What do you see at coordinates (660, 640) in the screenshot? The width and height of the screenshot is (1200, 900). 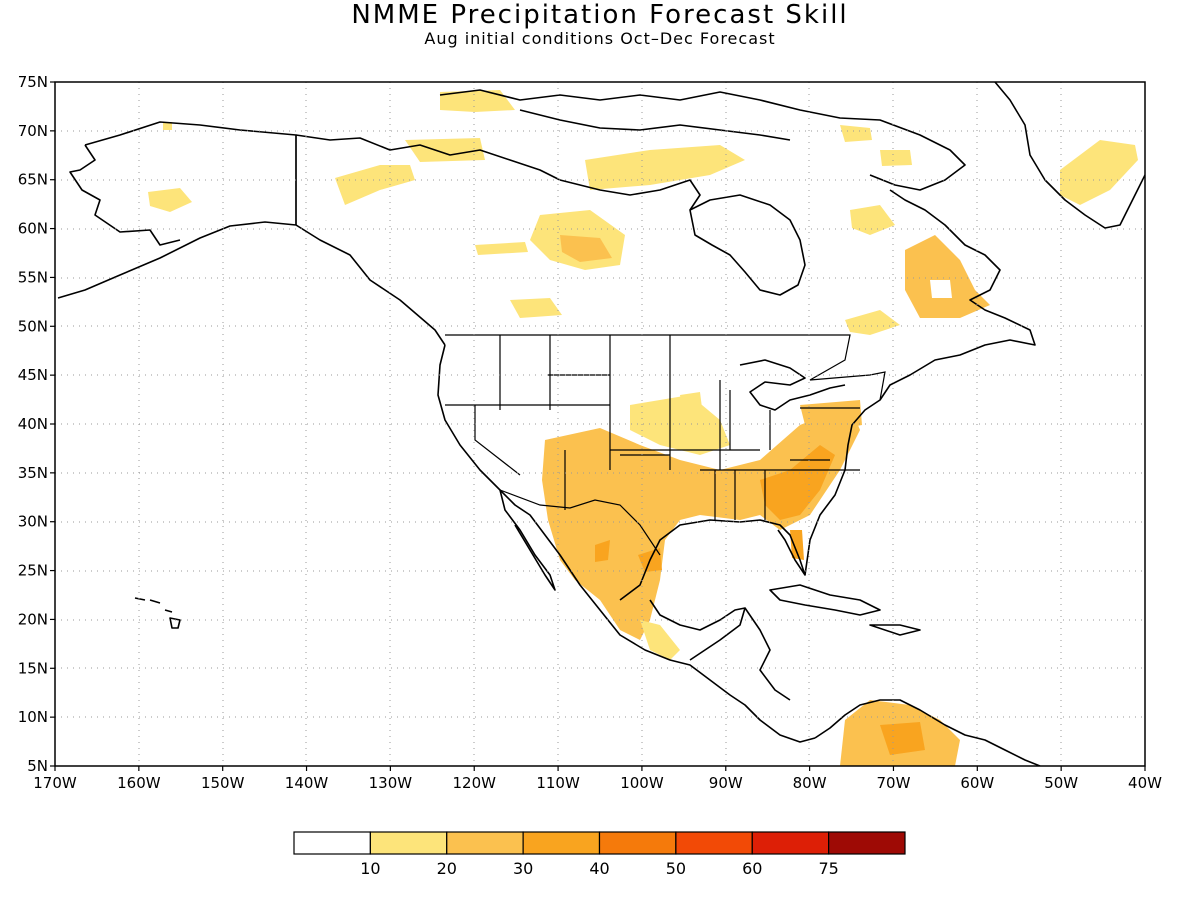 I see `skill-region-south-mexico` at bounding box center [660, 640].